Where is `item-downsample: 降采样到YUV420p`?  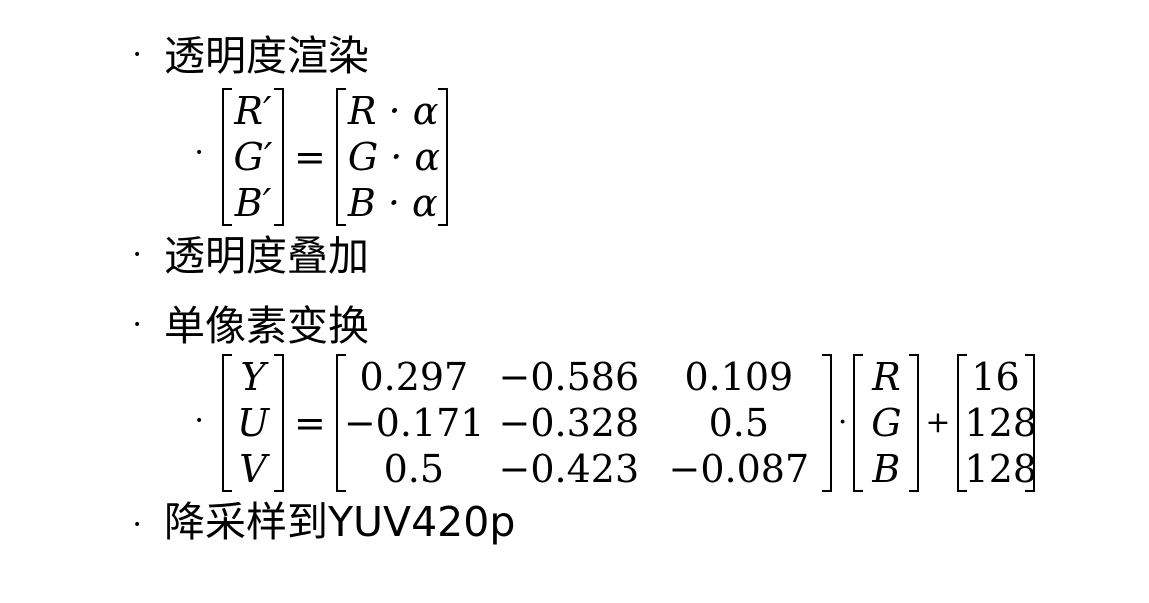 item-downsample: 降采样到YUV420p is located at coordinates (340, 522).